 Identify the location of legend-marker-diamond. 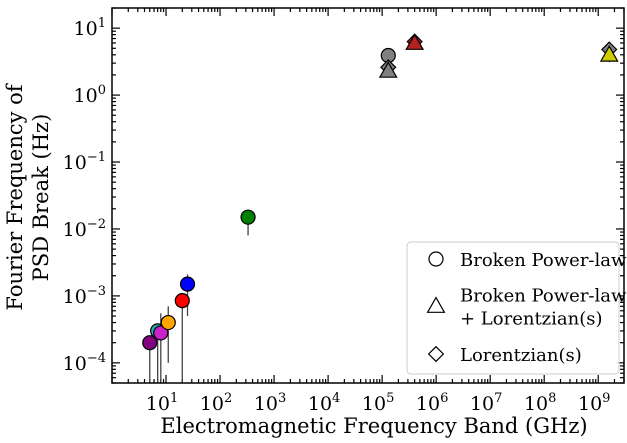
(436, 354).